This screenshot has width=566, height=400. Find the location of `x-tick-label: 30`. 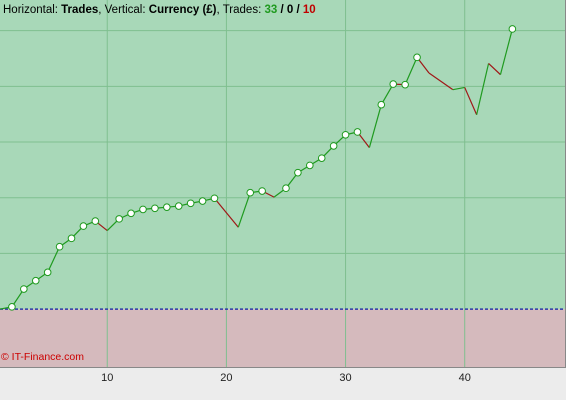

x-tick-label: 30 is located at coordinates (345, 378).